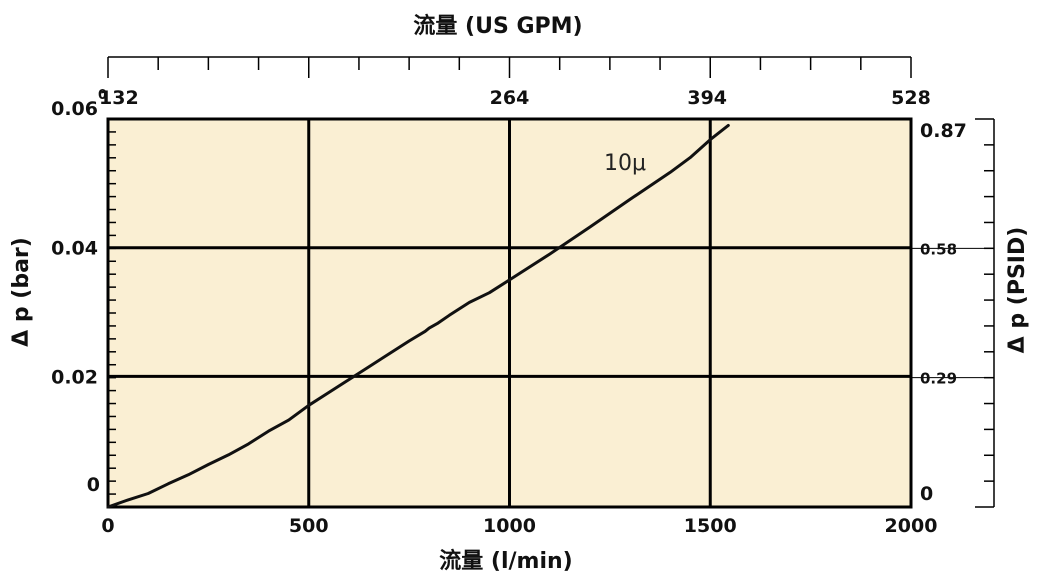 The image size is (1040, 577). Describe the element at coordinates (74, 249) in the screenshot. I see `y-tick-label-0.04: 0.04` at that location.